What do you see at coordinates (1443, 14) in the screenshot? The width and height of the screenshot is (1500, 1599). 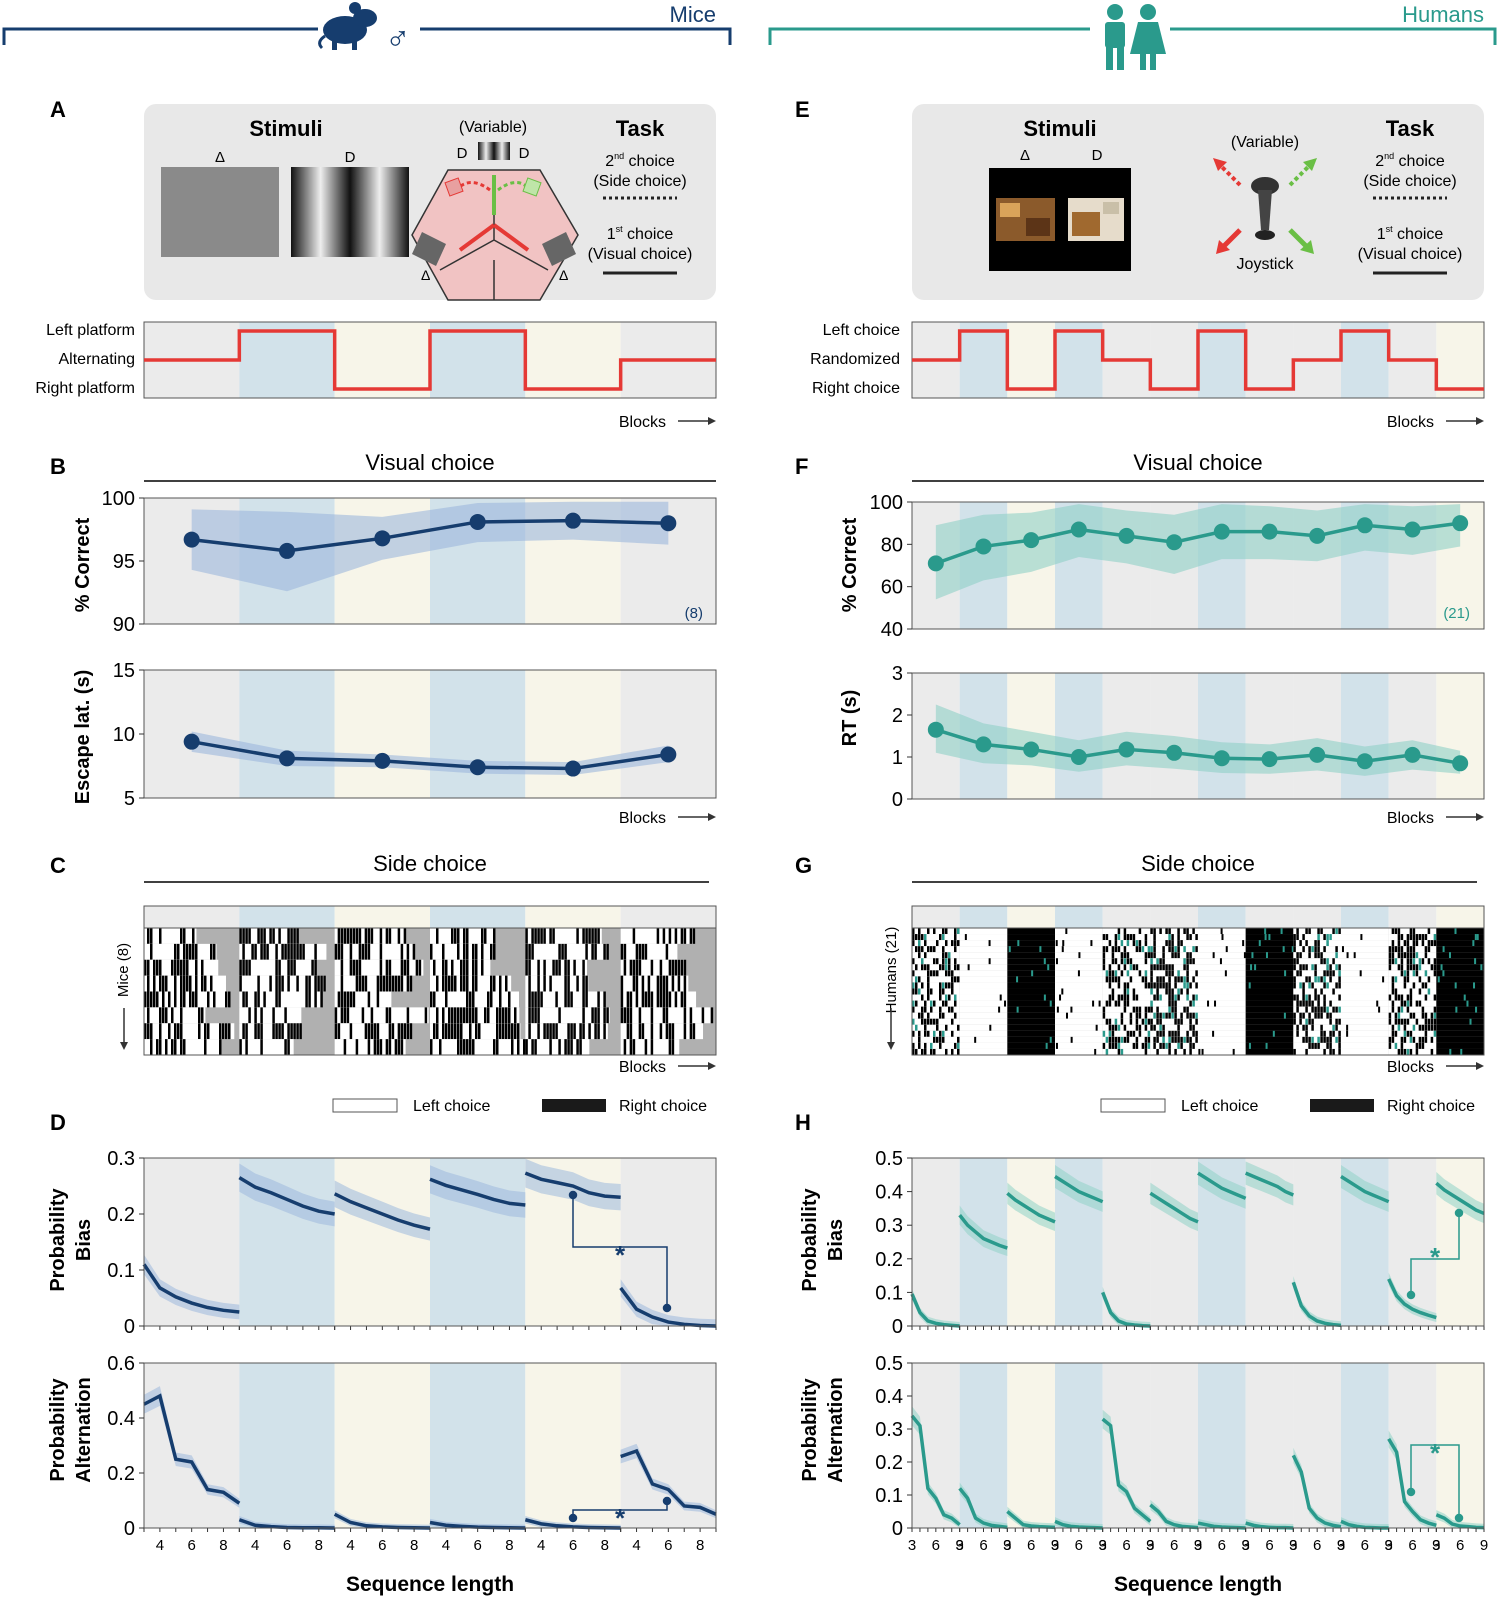 I see `humans-title: Humans` at bounding box center [1443, 14].